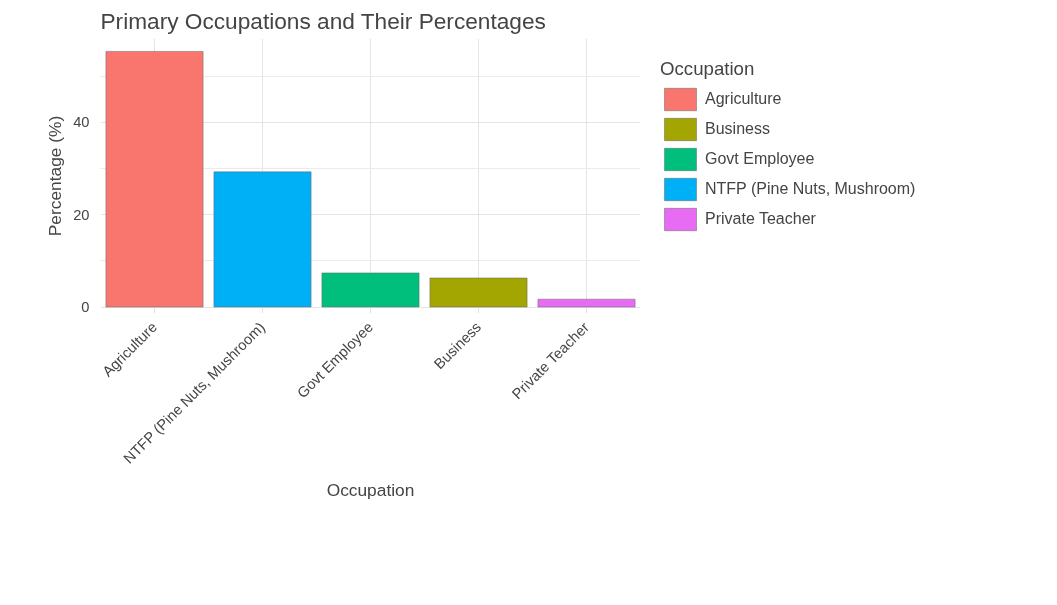 The height and width of the screenshot is (605, 1057). What do you see at coordinates (81, 214) in the screenshot?
I see `y-tick-label: 20` at bounding box center [81, 214].